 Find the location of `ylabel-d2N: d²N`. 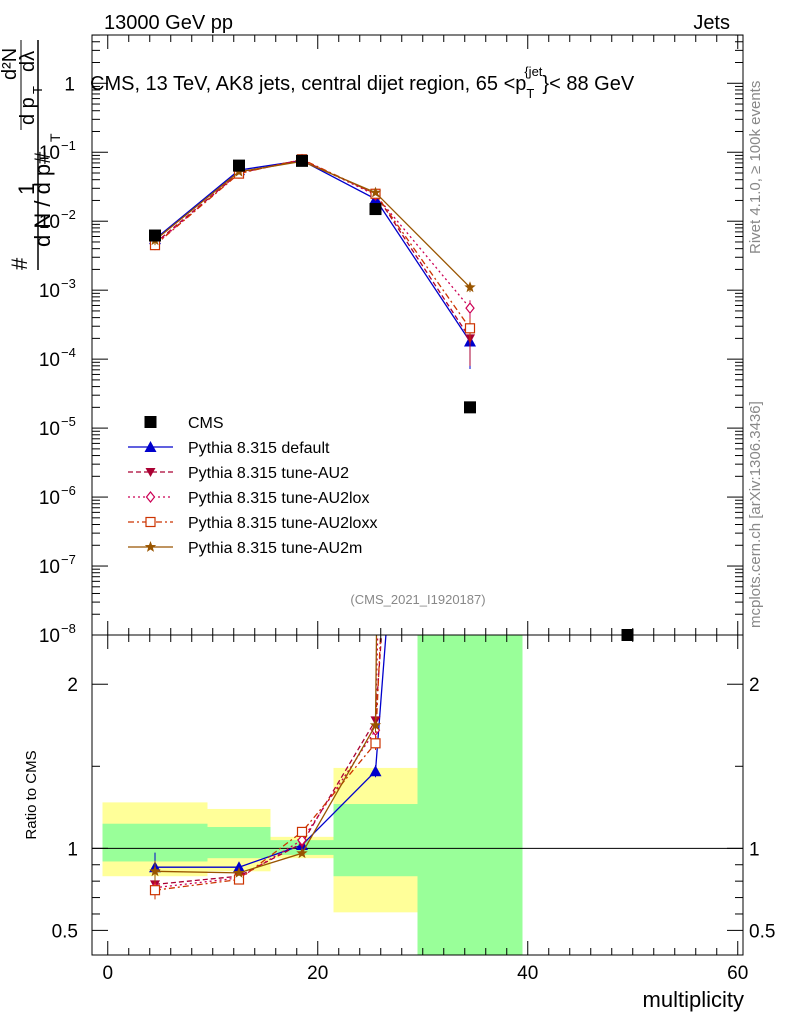

ylabel-d2N: d²N is located at coordinates (10, 64).